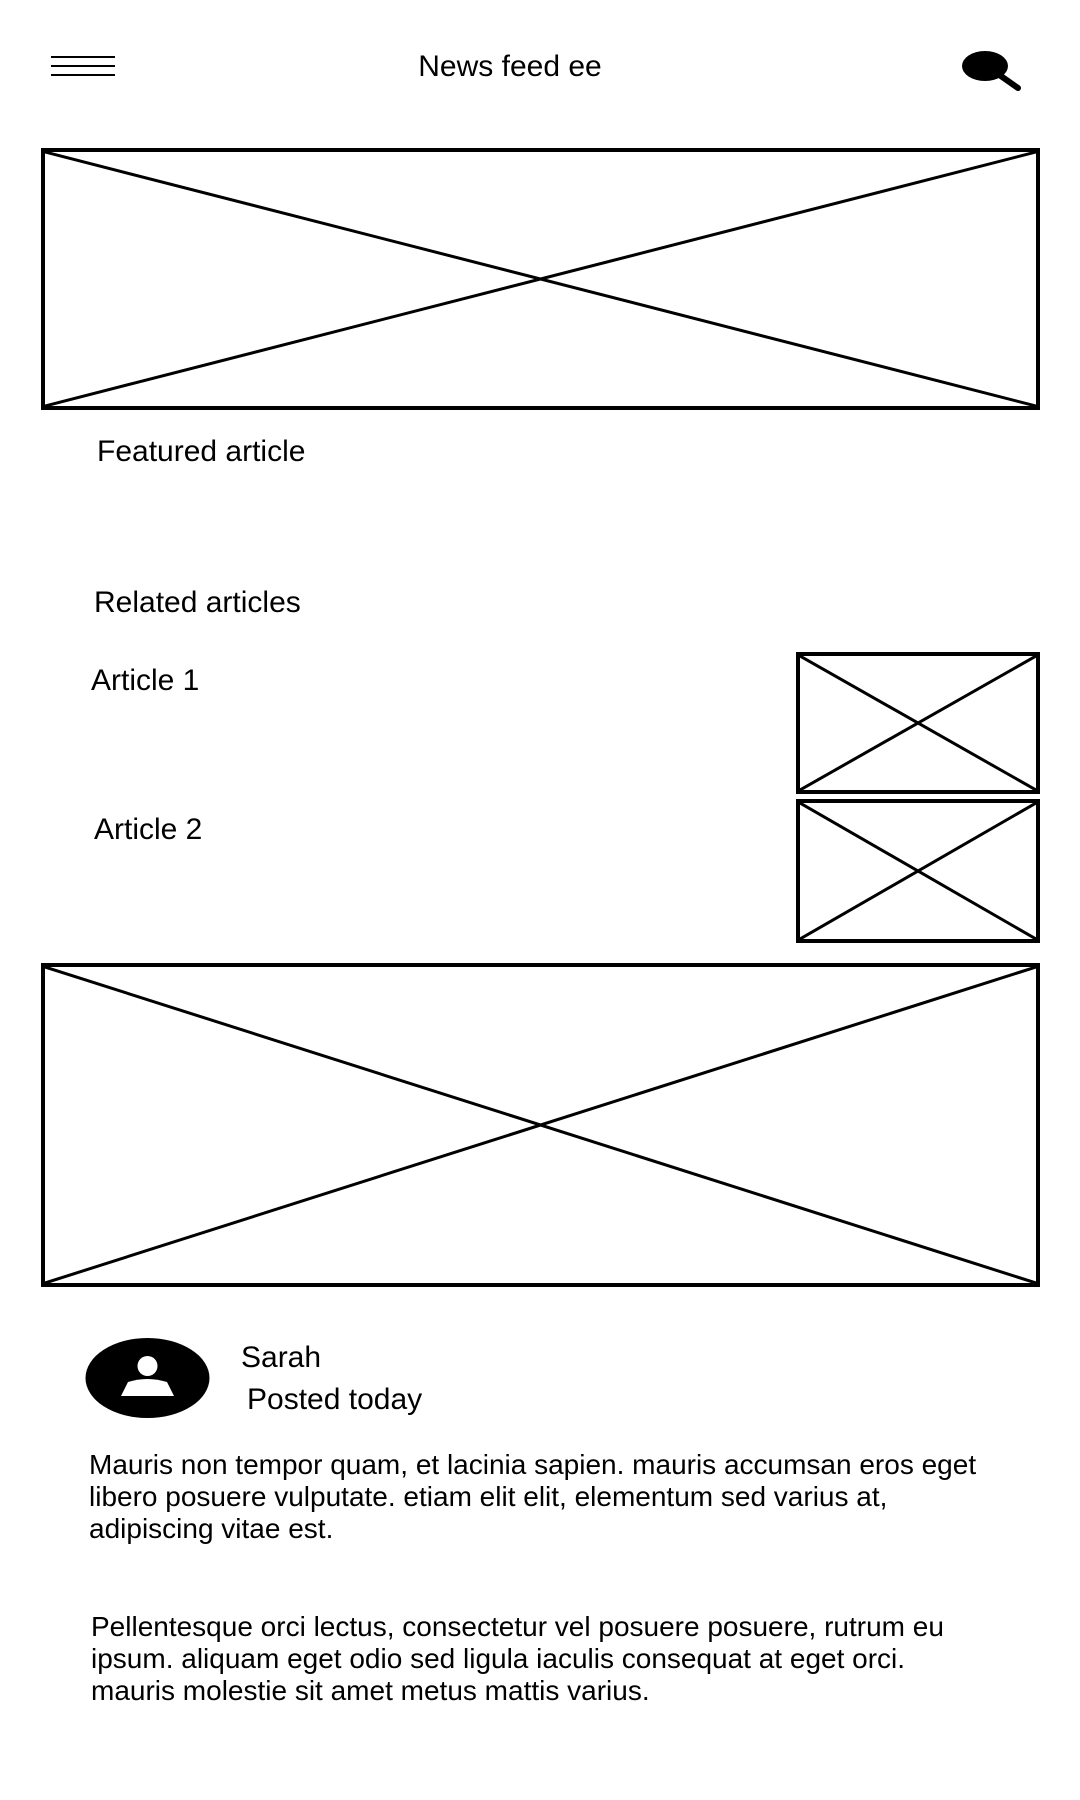 Image resolution: width=1080 pixels, height=1800 pixels. I want to click on search-icon, so click(991, 71).